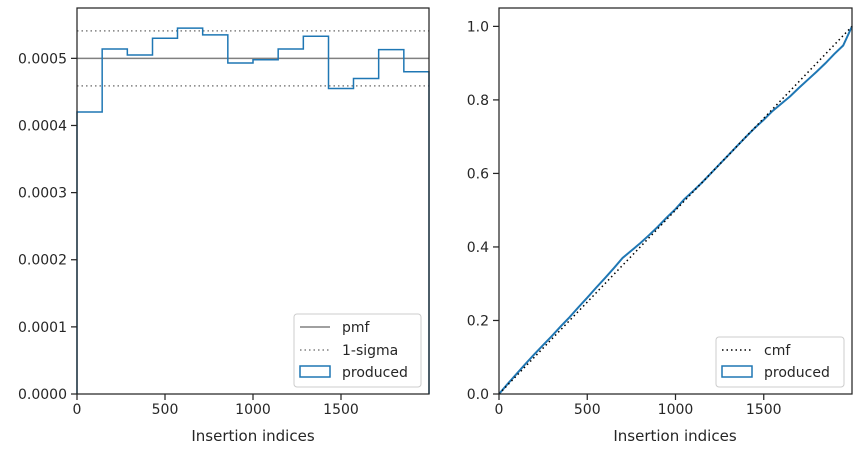  Describe the element at coordinates (777, 351) in the screenshot. I see `legend-label-cmf: cmf` at that location.